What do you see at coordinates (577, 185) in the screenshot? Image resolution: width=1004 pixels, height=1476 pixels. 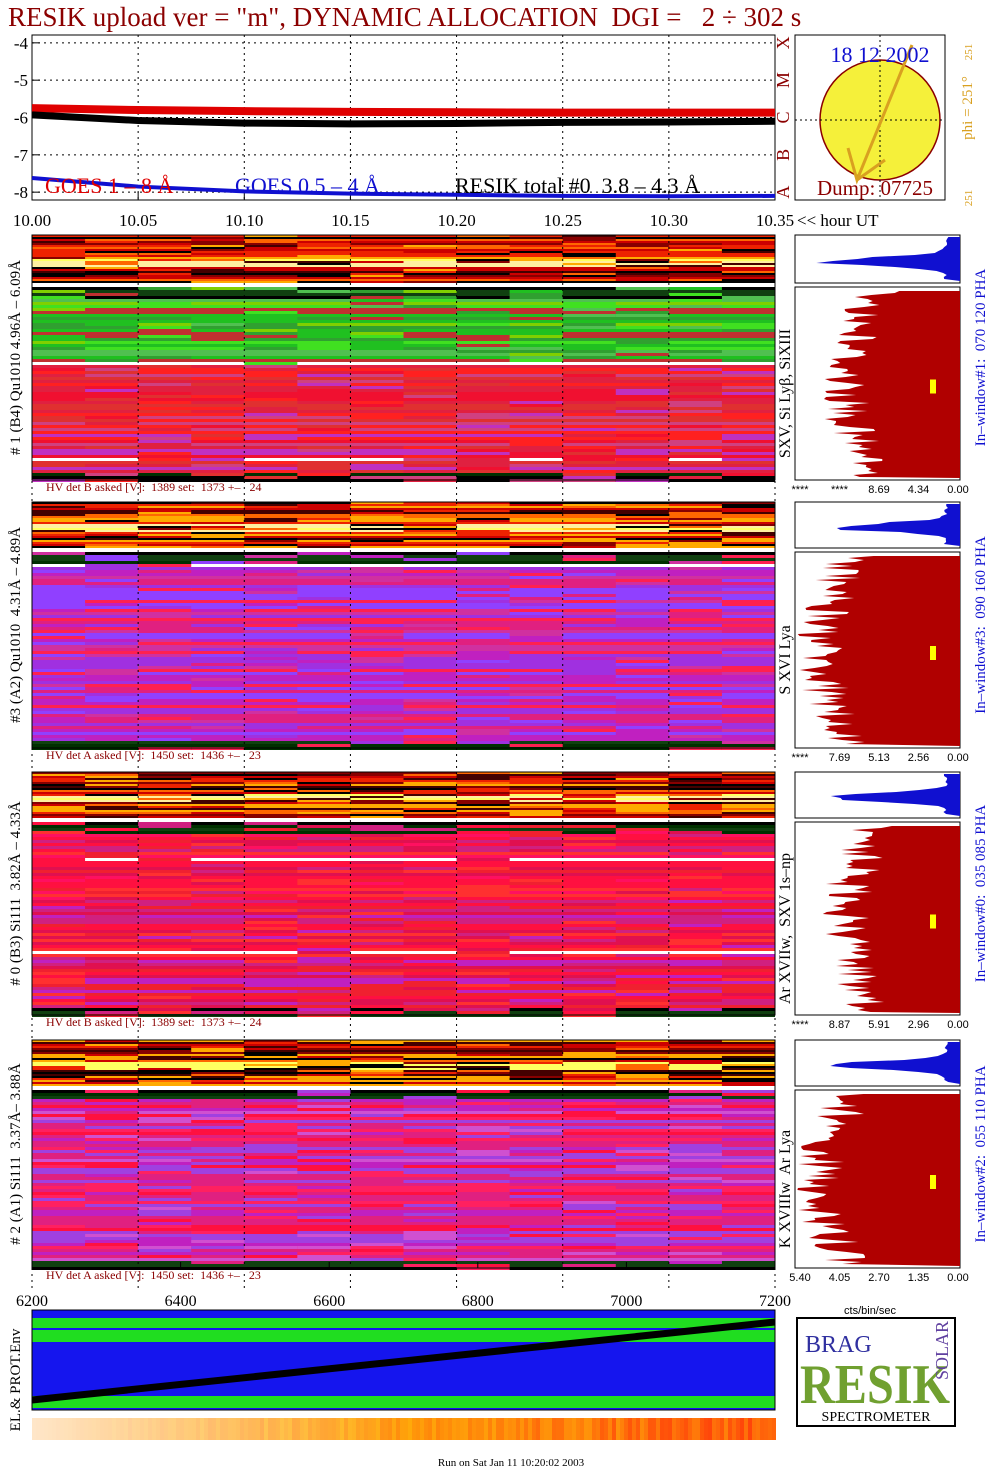 I see `legend-entry: RESIK total #0 3.8 – 4.3 Å` at bounding box center [577, 185].